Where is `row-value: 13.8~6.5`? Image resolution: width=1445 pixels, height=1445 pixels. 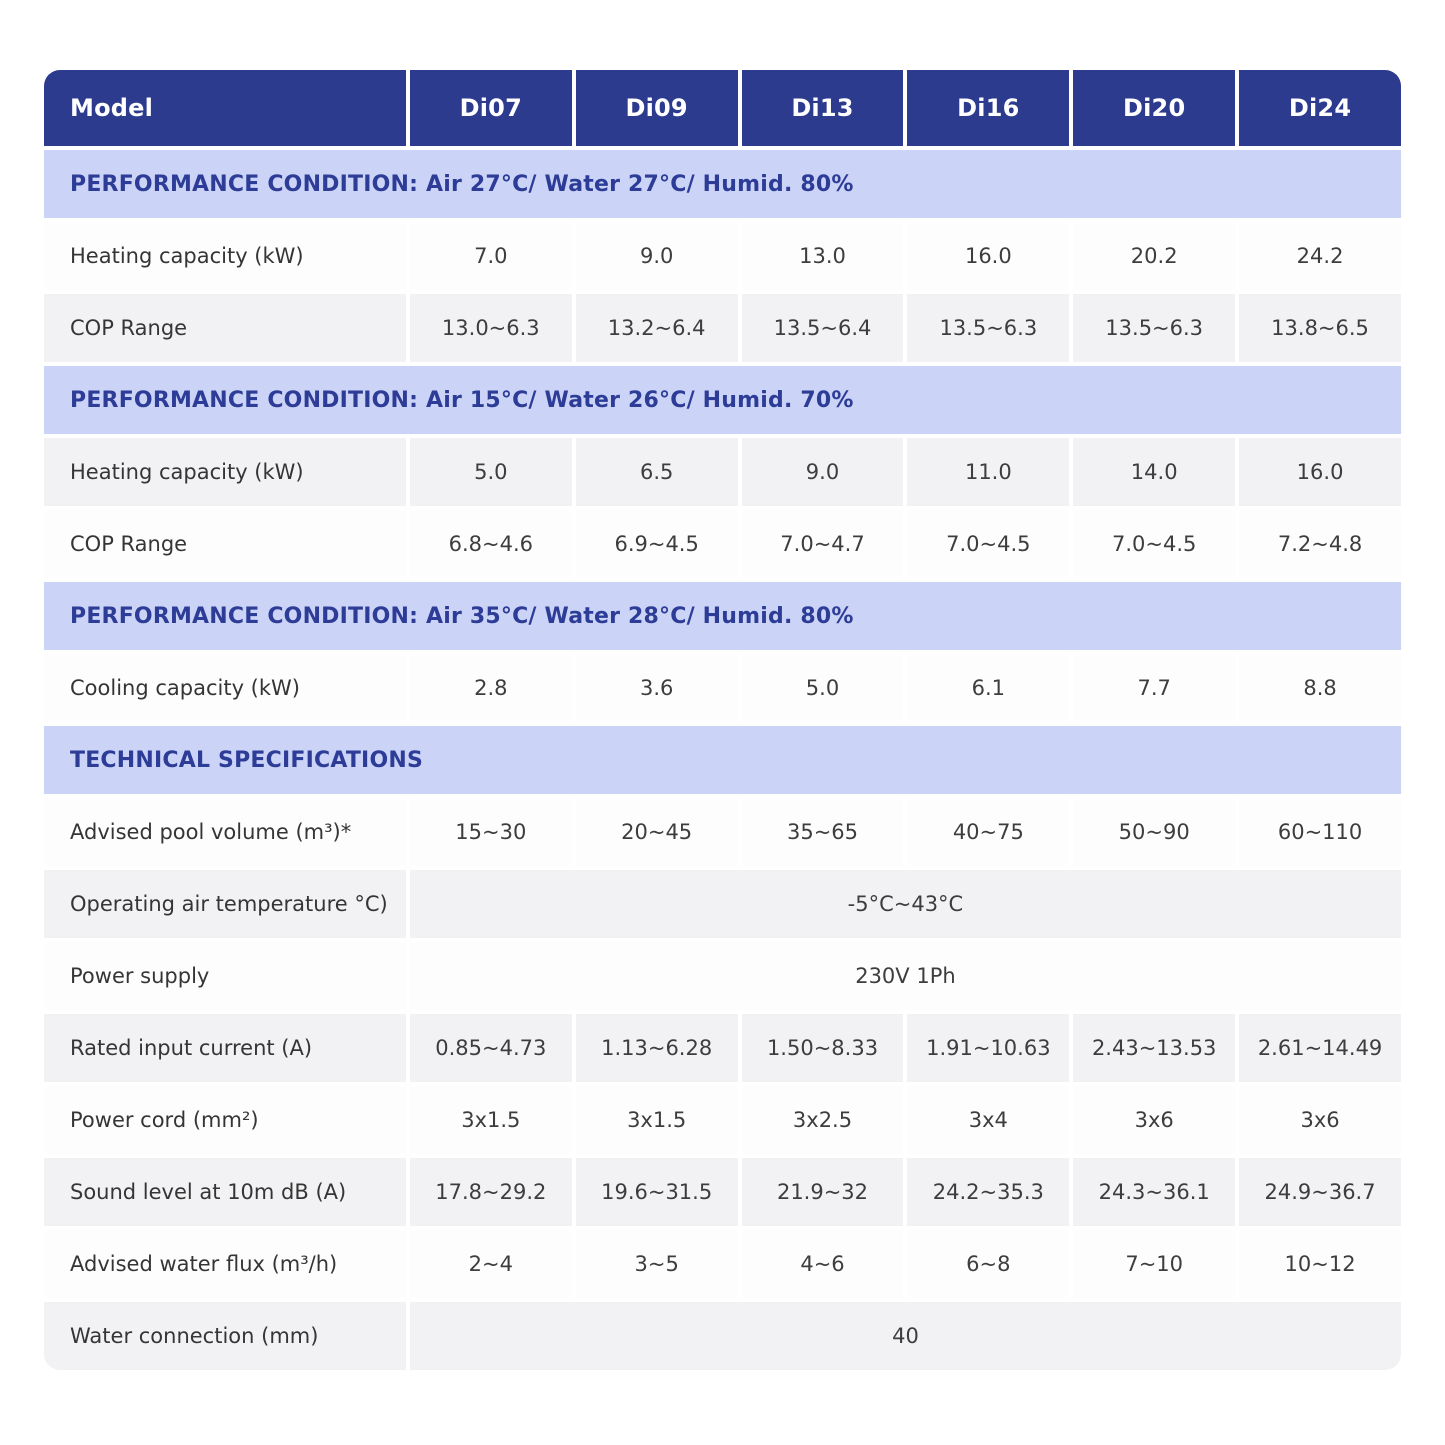 row-value: 13.8~6.5 is located at coordinates (1320, 328).